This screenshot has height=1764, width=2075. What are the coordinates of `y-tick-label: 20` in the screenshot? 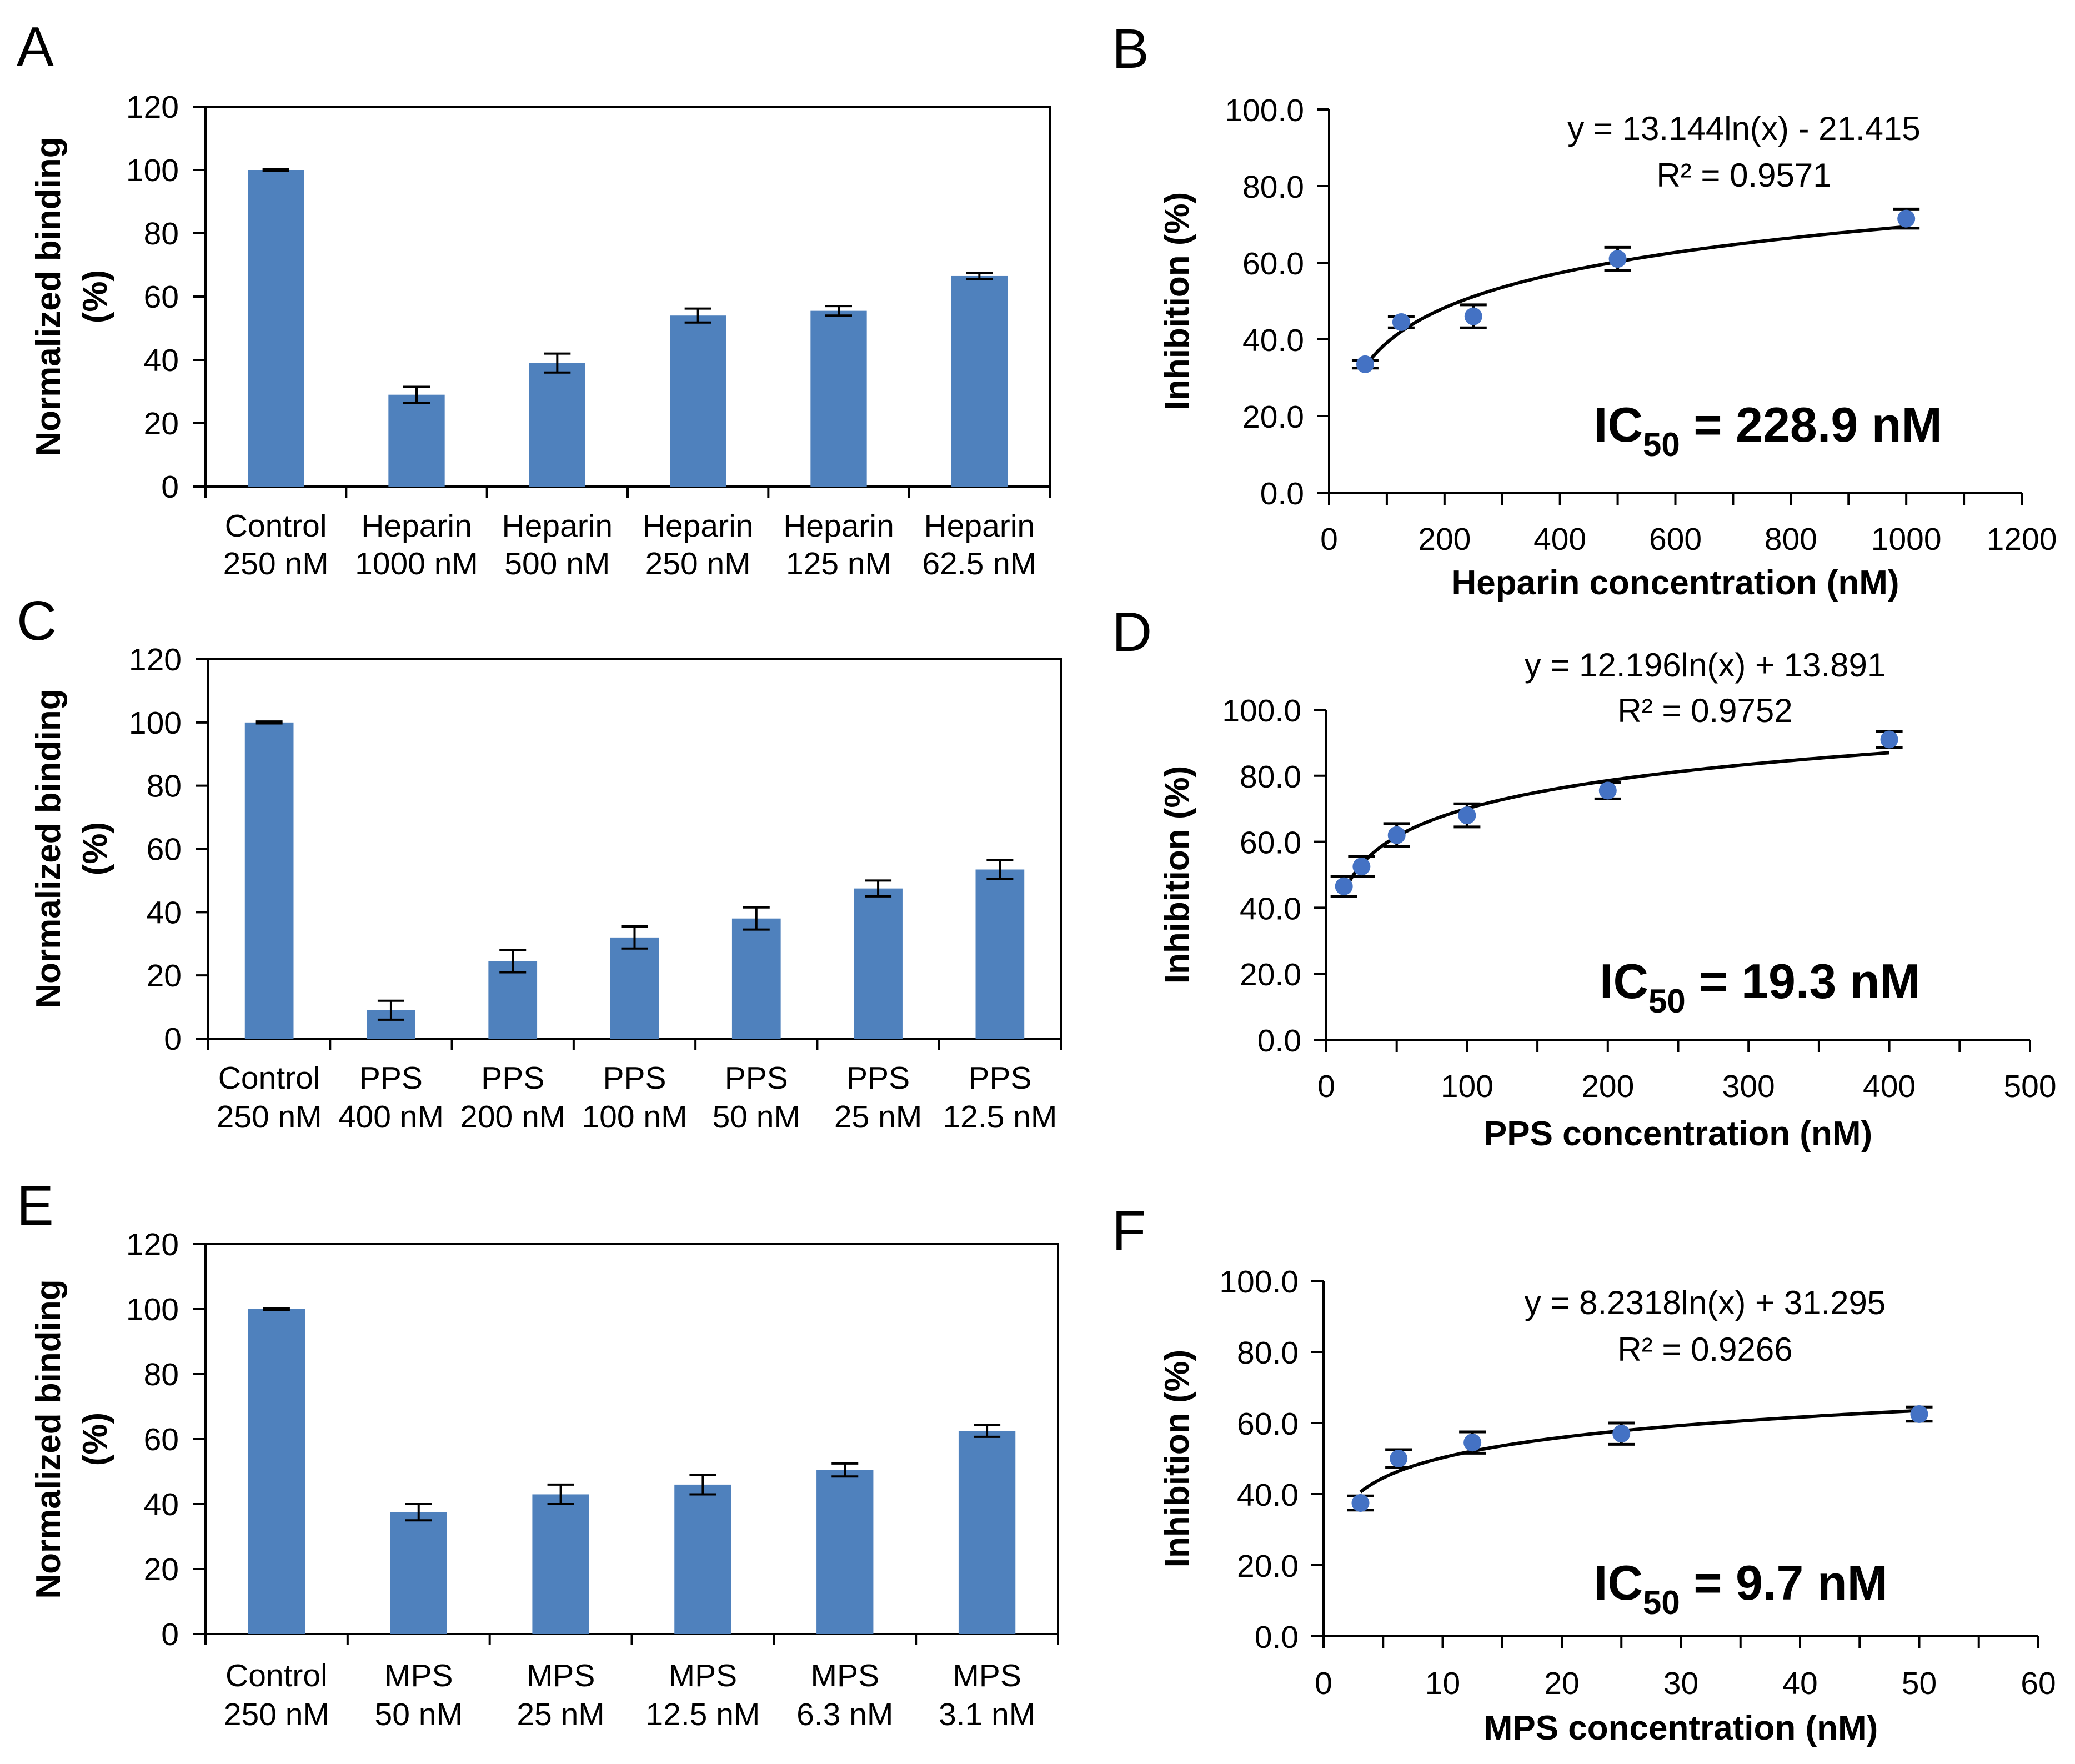 It's located at (165, 976).